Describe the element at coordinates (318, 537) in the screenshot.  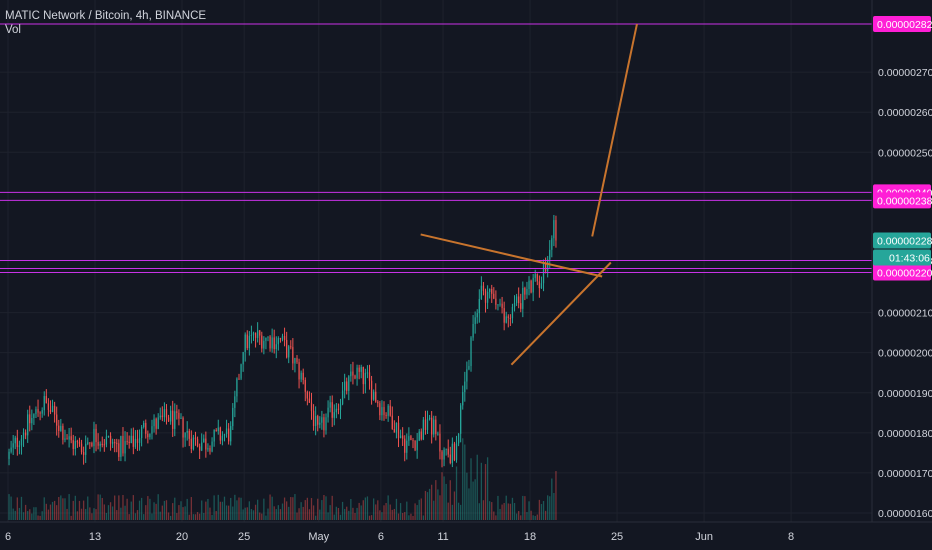
I see `time-tick-label: May` at that location.